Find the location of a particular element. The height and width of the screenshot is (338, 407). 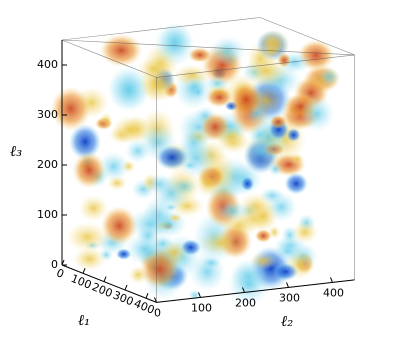

x-tick-label: 300 is located at coordinates (123, 299).